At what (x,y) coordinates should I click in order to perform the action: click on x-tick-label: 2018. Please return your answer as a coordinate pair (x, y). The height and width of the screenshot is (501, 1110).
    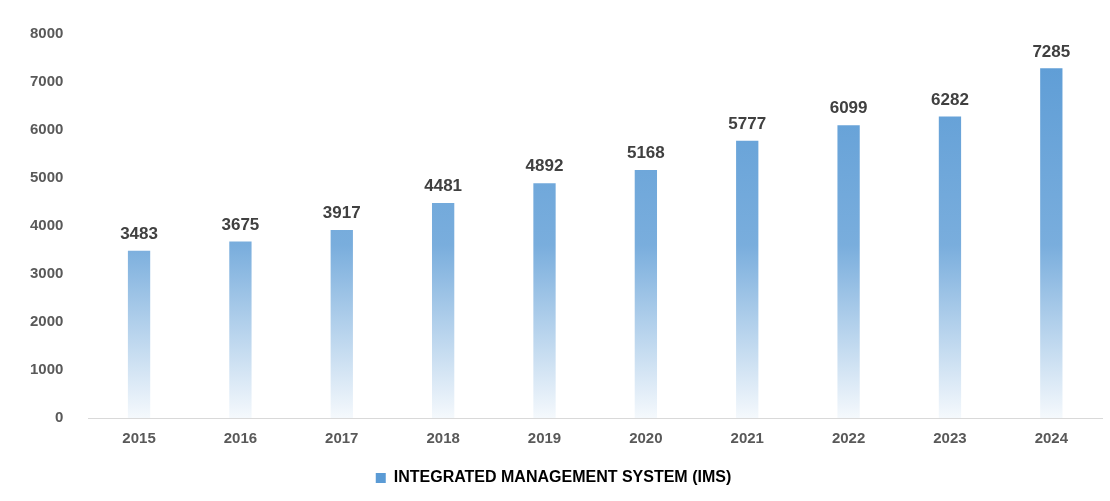
    Looking at the image, I should click on (443, 438).